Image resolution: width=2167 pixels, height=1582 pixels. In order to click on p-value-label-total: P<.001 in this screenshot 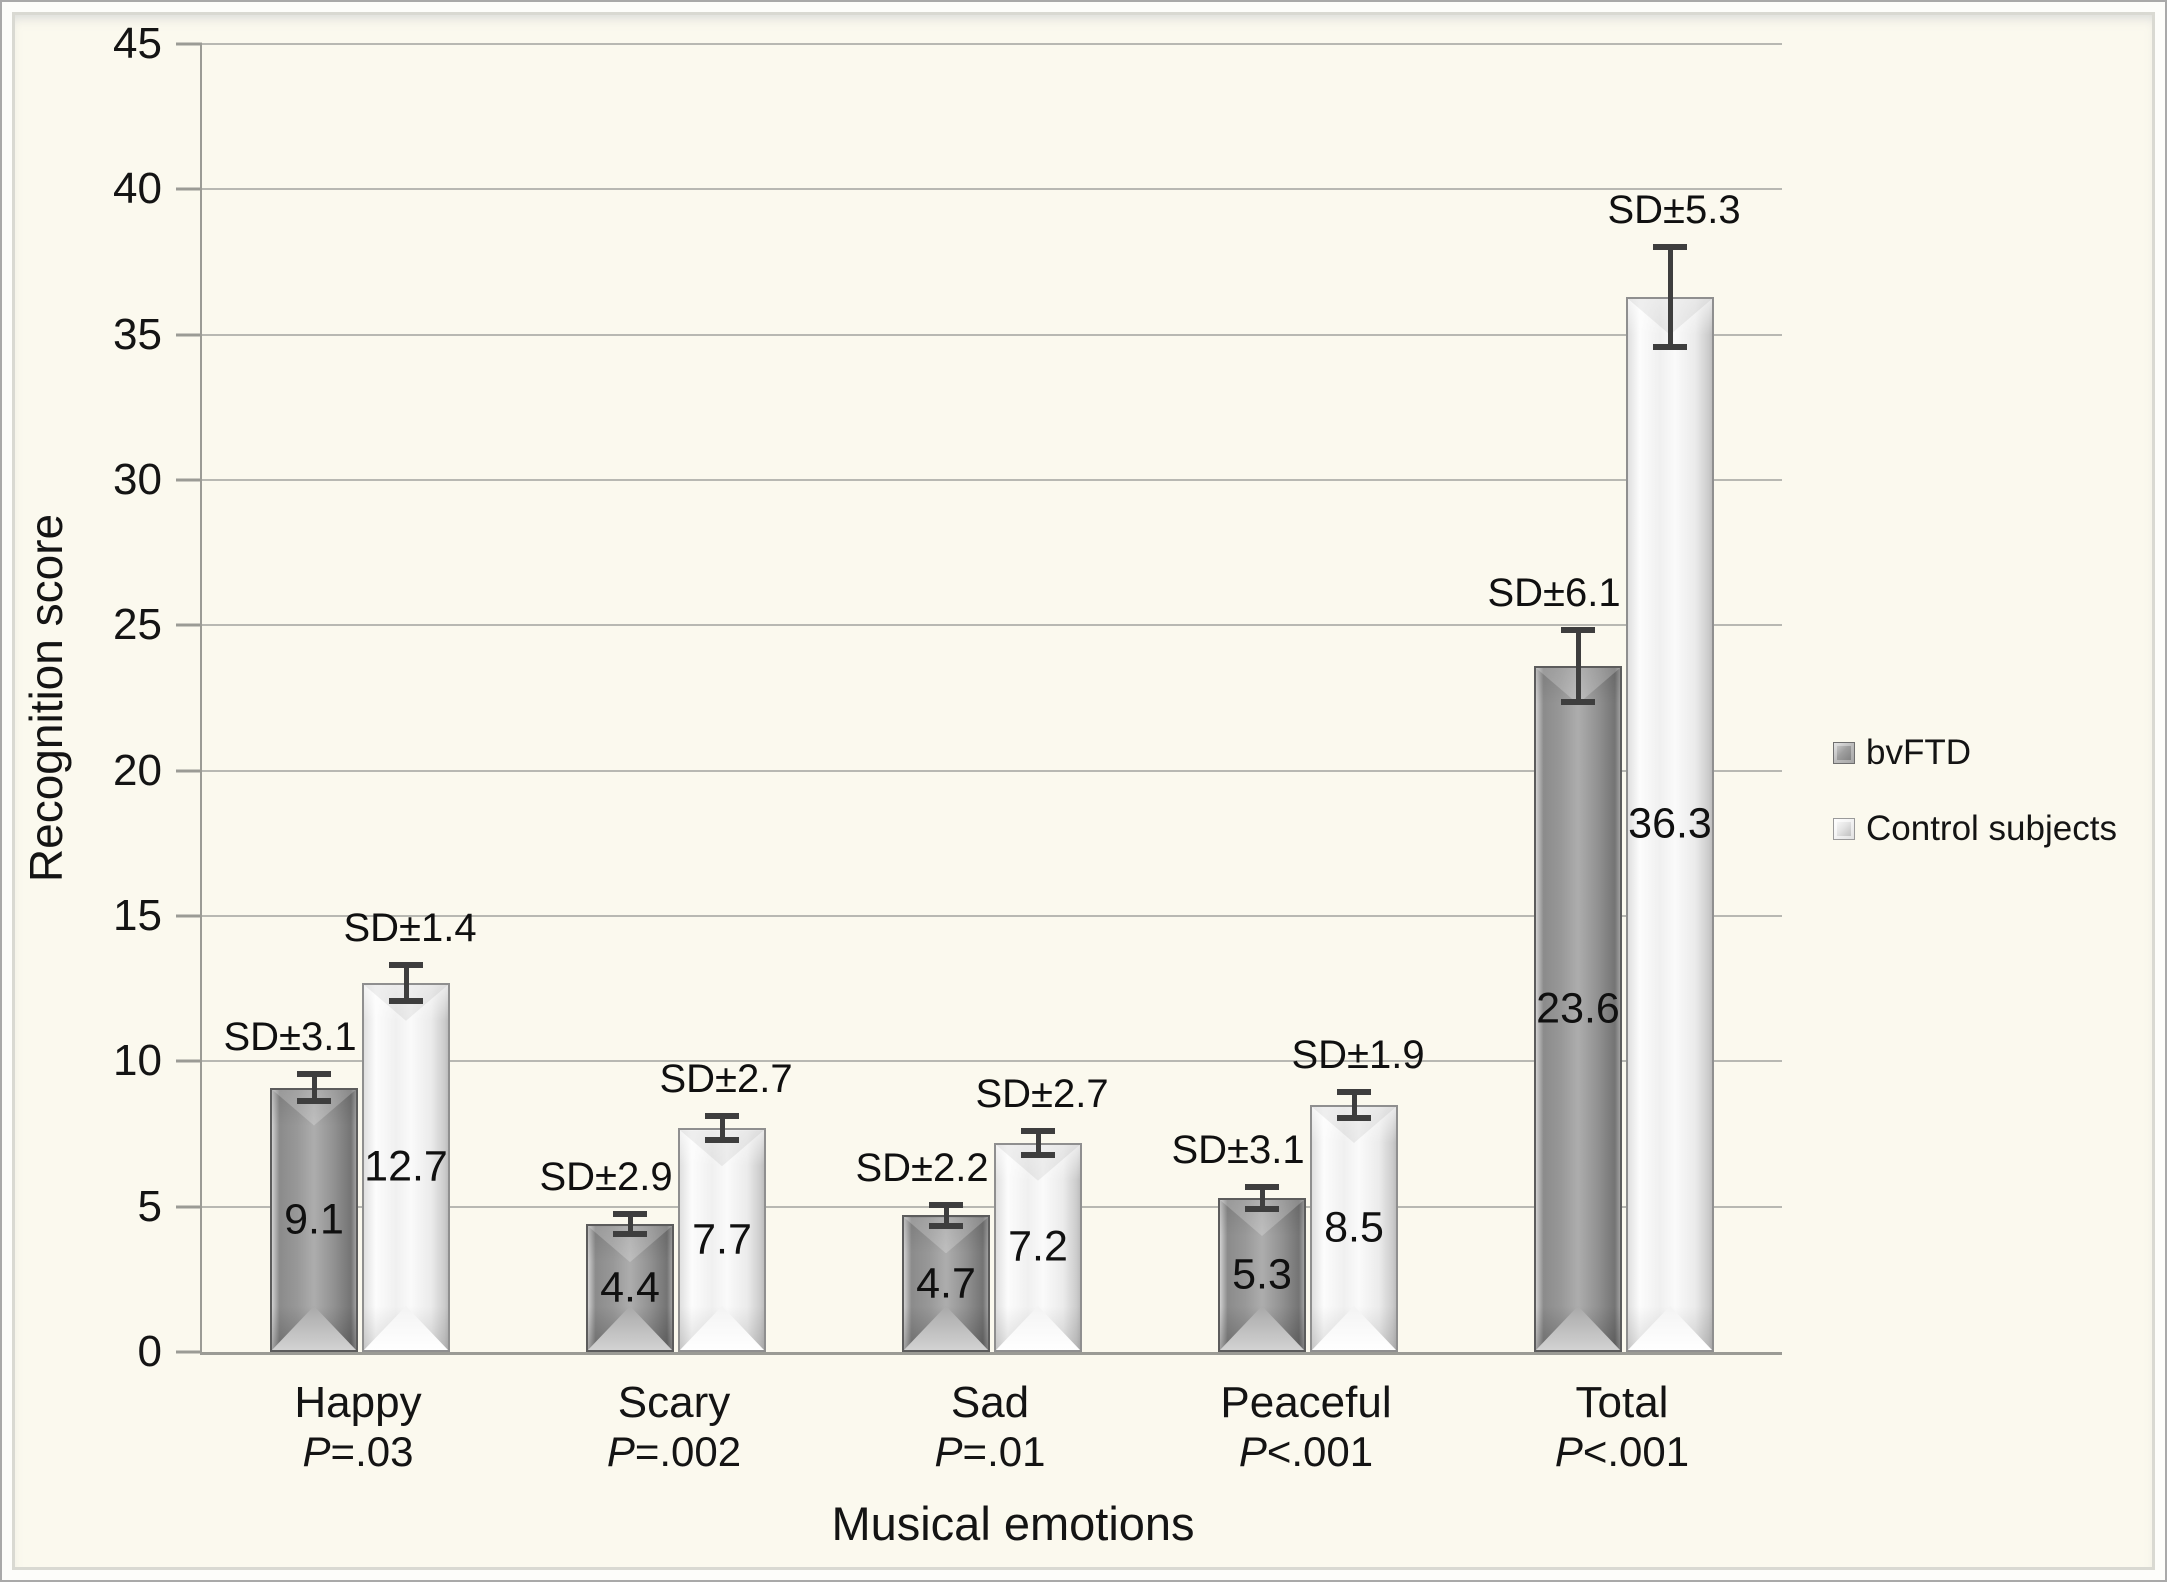, I will do `click(1622, 1451)`.